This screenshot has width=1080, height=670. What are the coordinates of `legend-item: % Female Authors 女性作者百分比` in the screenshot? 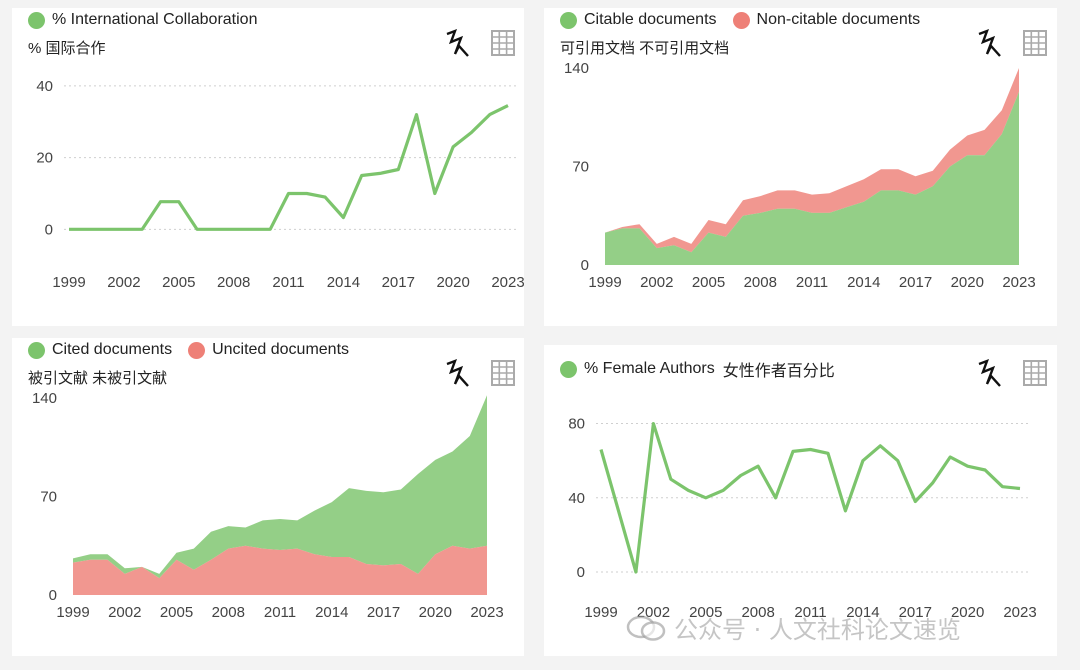 It's located at (697, 369).